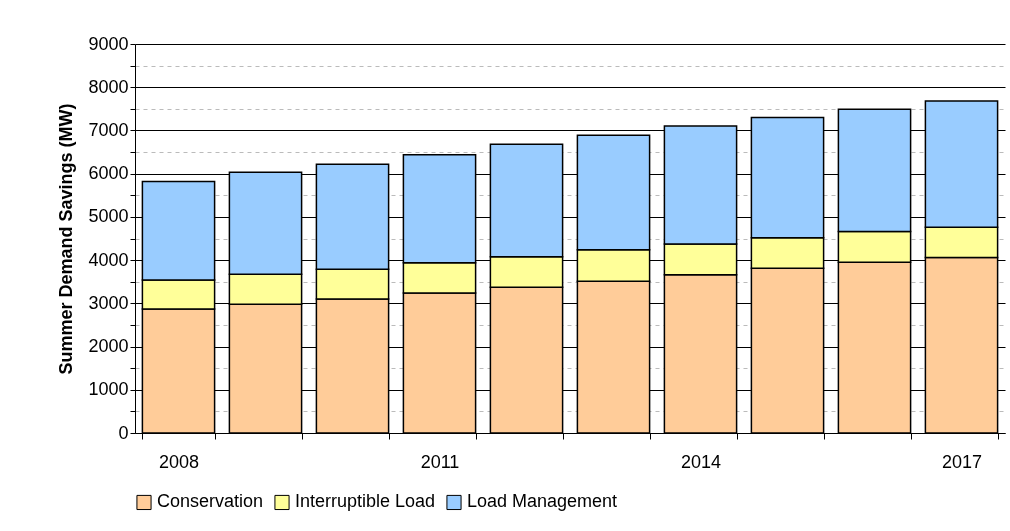  What do you see at coordinates (108, 86) in the screenshot?
I see `y-tick-label: 8000` at bounding box center [108, 86].